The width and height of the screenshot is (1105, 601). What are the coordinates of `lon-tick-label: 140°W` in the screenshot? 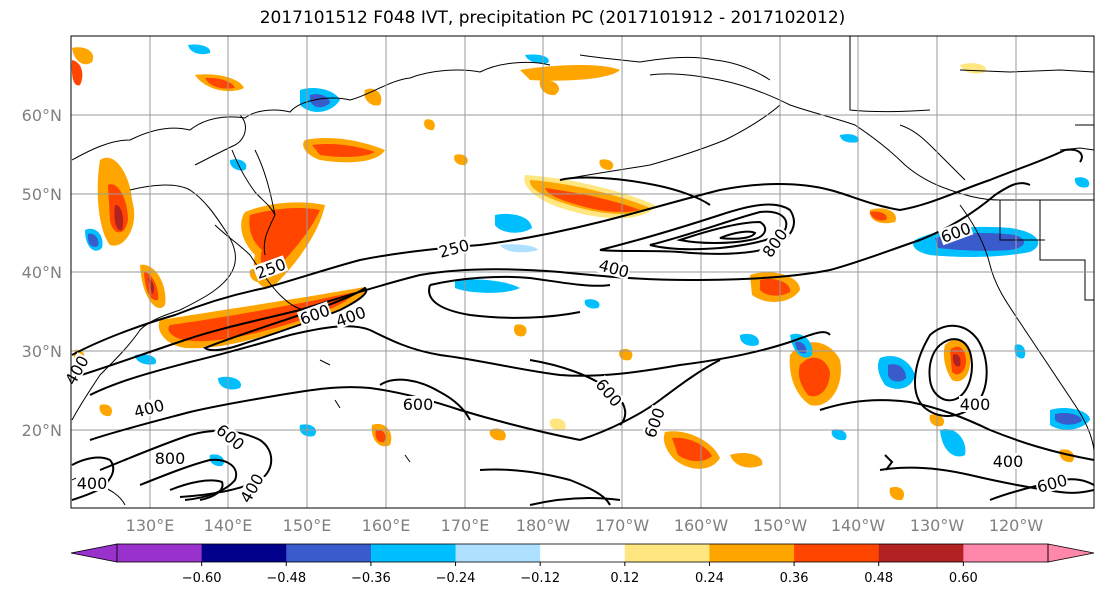 It's located at (858, 525).